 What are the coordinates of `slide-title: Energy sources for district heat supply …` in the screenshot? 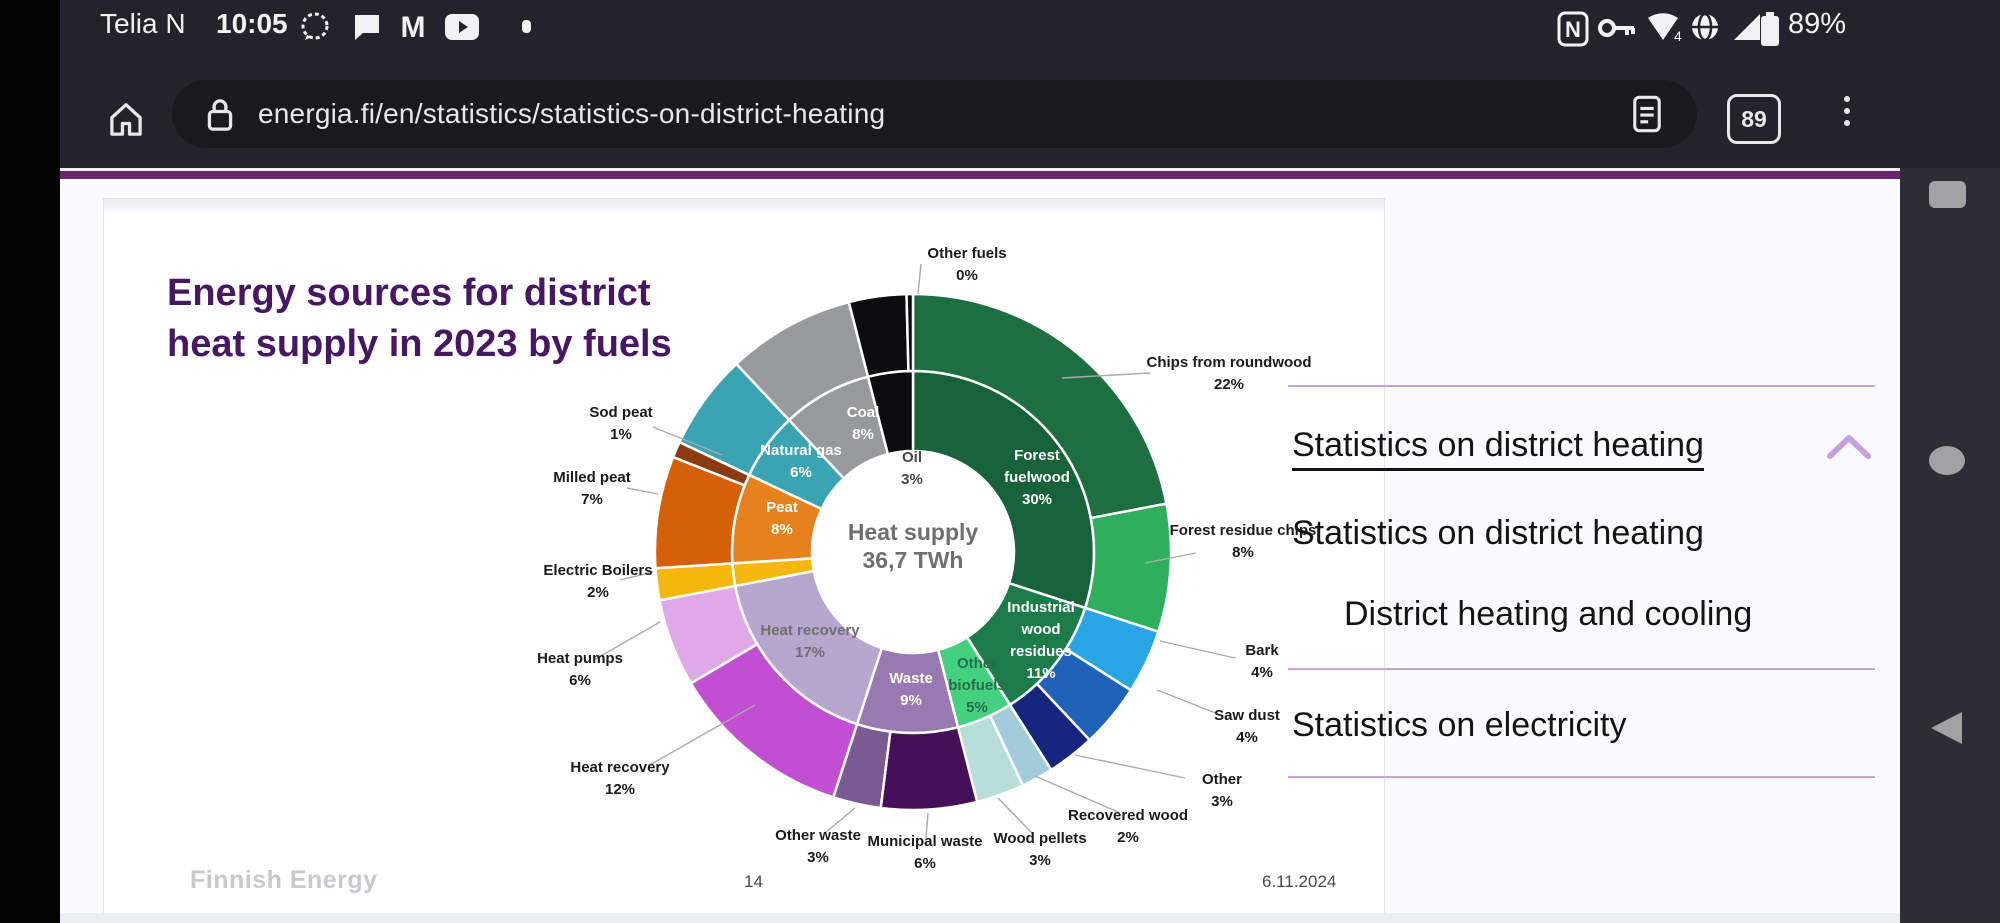 It's located at (419, 318).